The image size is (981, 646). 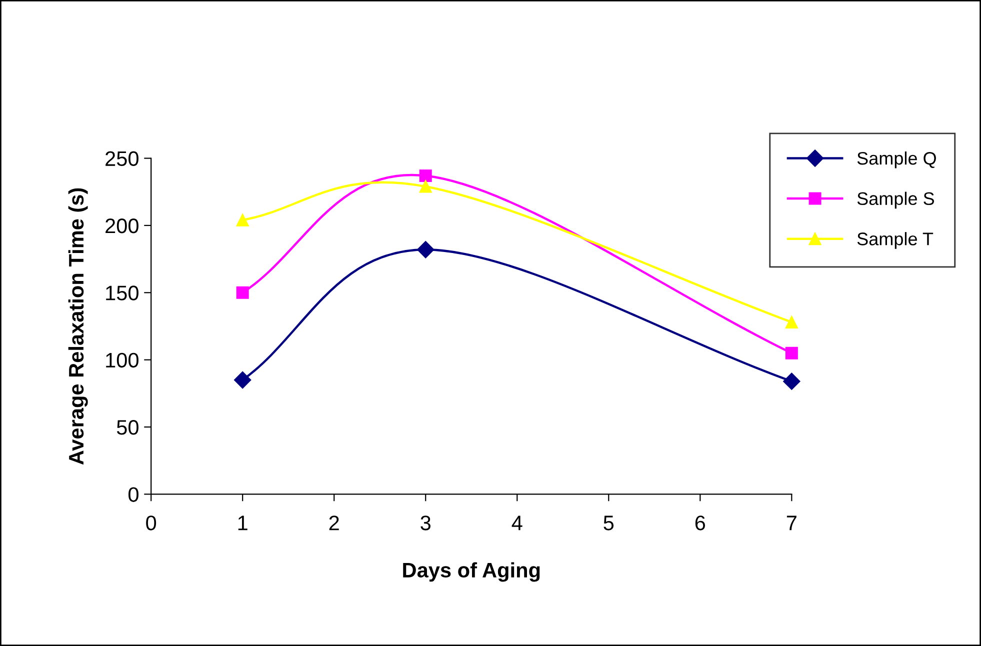 I want to click on y-tick-label: 100, so click(x=122, y=360).